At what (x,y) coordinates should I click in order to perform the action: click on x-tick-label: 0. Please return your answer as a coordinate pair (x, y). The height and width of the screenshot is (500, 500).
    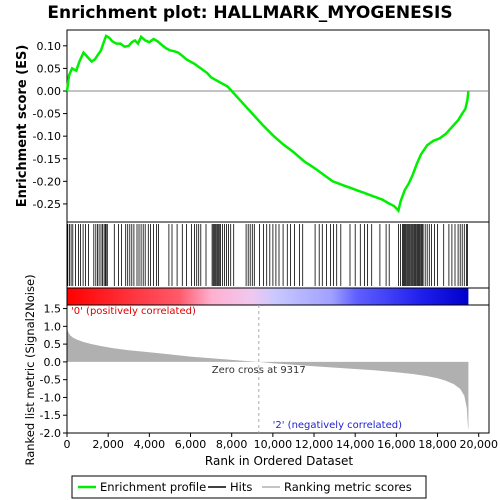
    Looking at the image, I should click on (67, 444).